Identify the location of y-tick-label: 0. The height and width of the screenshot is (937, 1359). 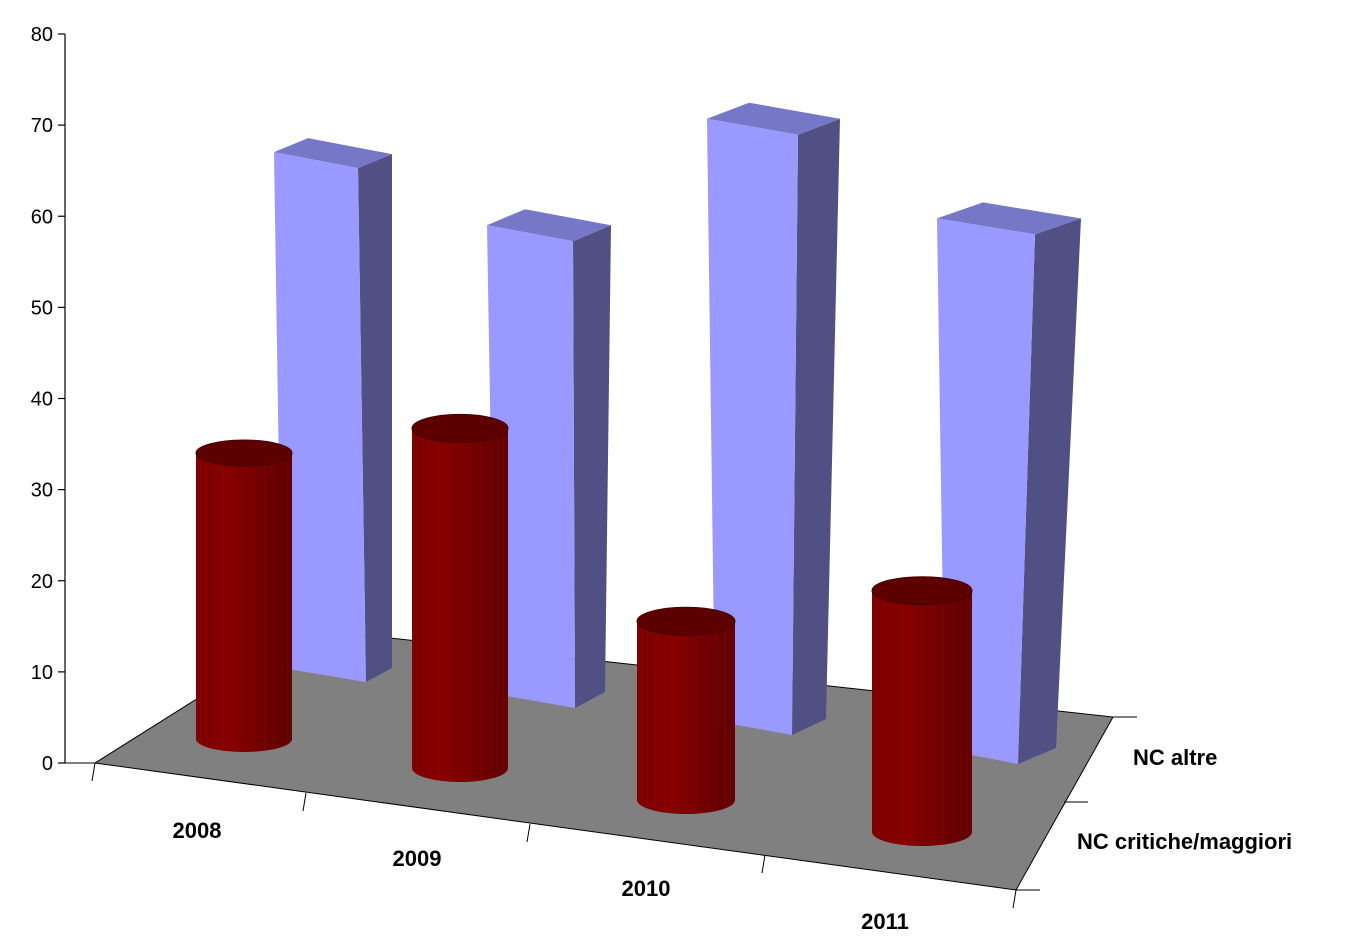
(47, 764).